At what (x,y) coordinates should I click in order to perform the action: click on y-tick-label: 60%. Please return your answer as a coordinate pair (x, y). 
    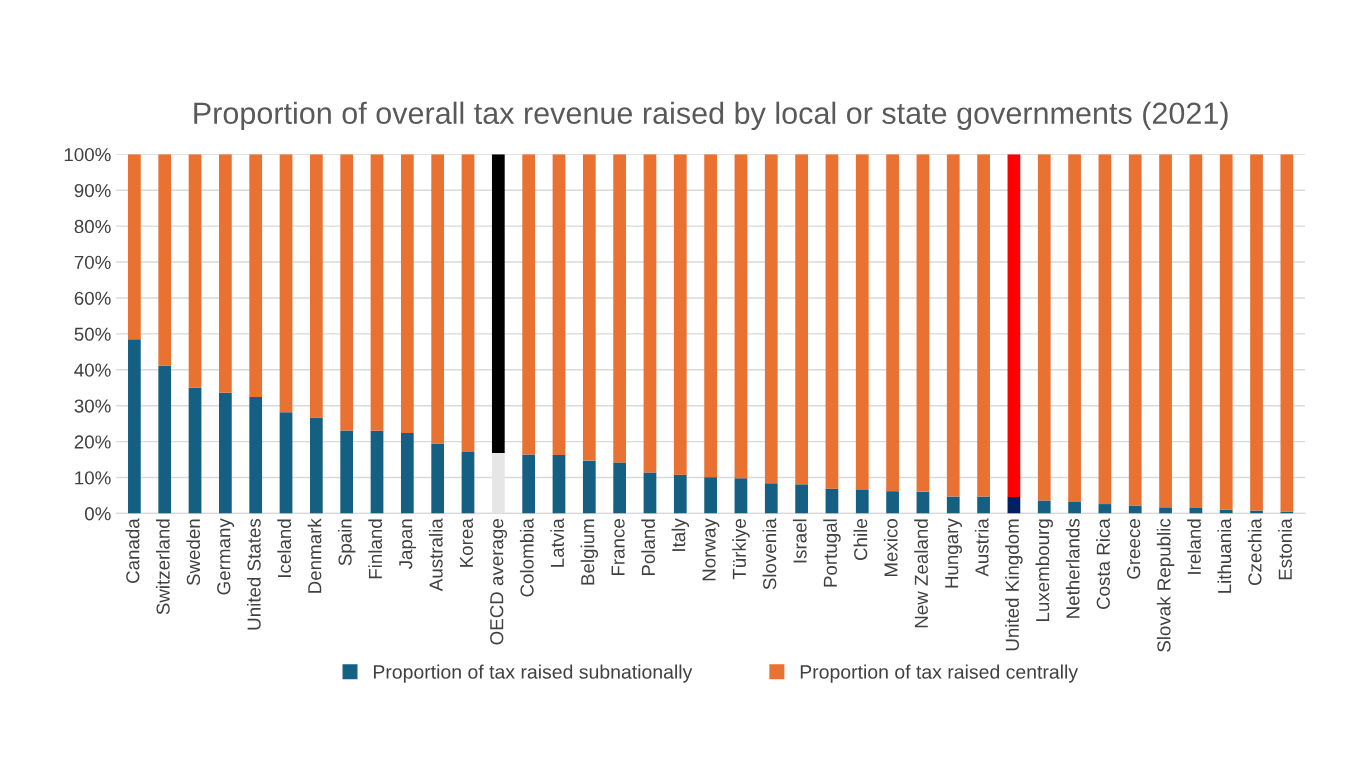
    Looking at the image, I should click on (92, 298).